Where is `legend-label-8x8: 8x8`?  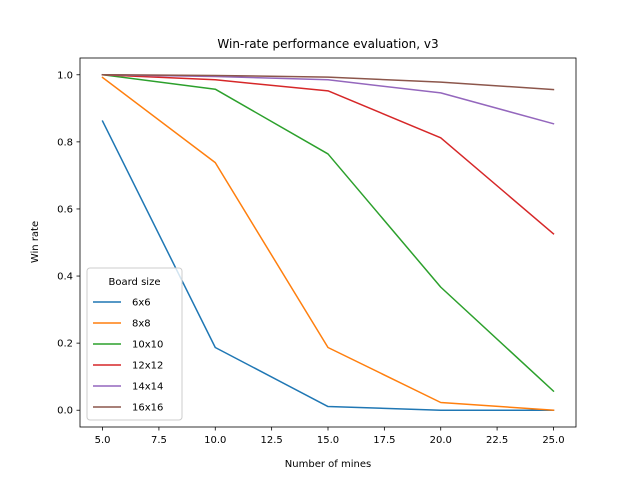 legend-label-8x8: 8x8 is located at coordinates (141, 324).